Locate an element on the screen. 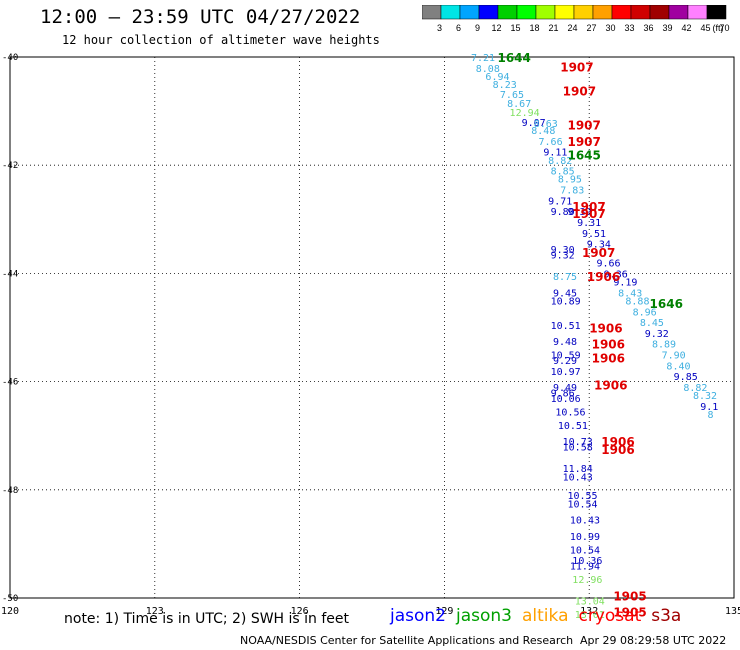  swh-value-label: 8.32 is located at coordinates (705, 396).